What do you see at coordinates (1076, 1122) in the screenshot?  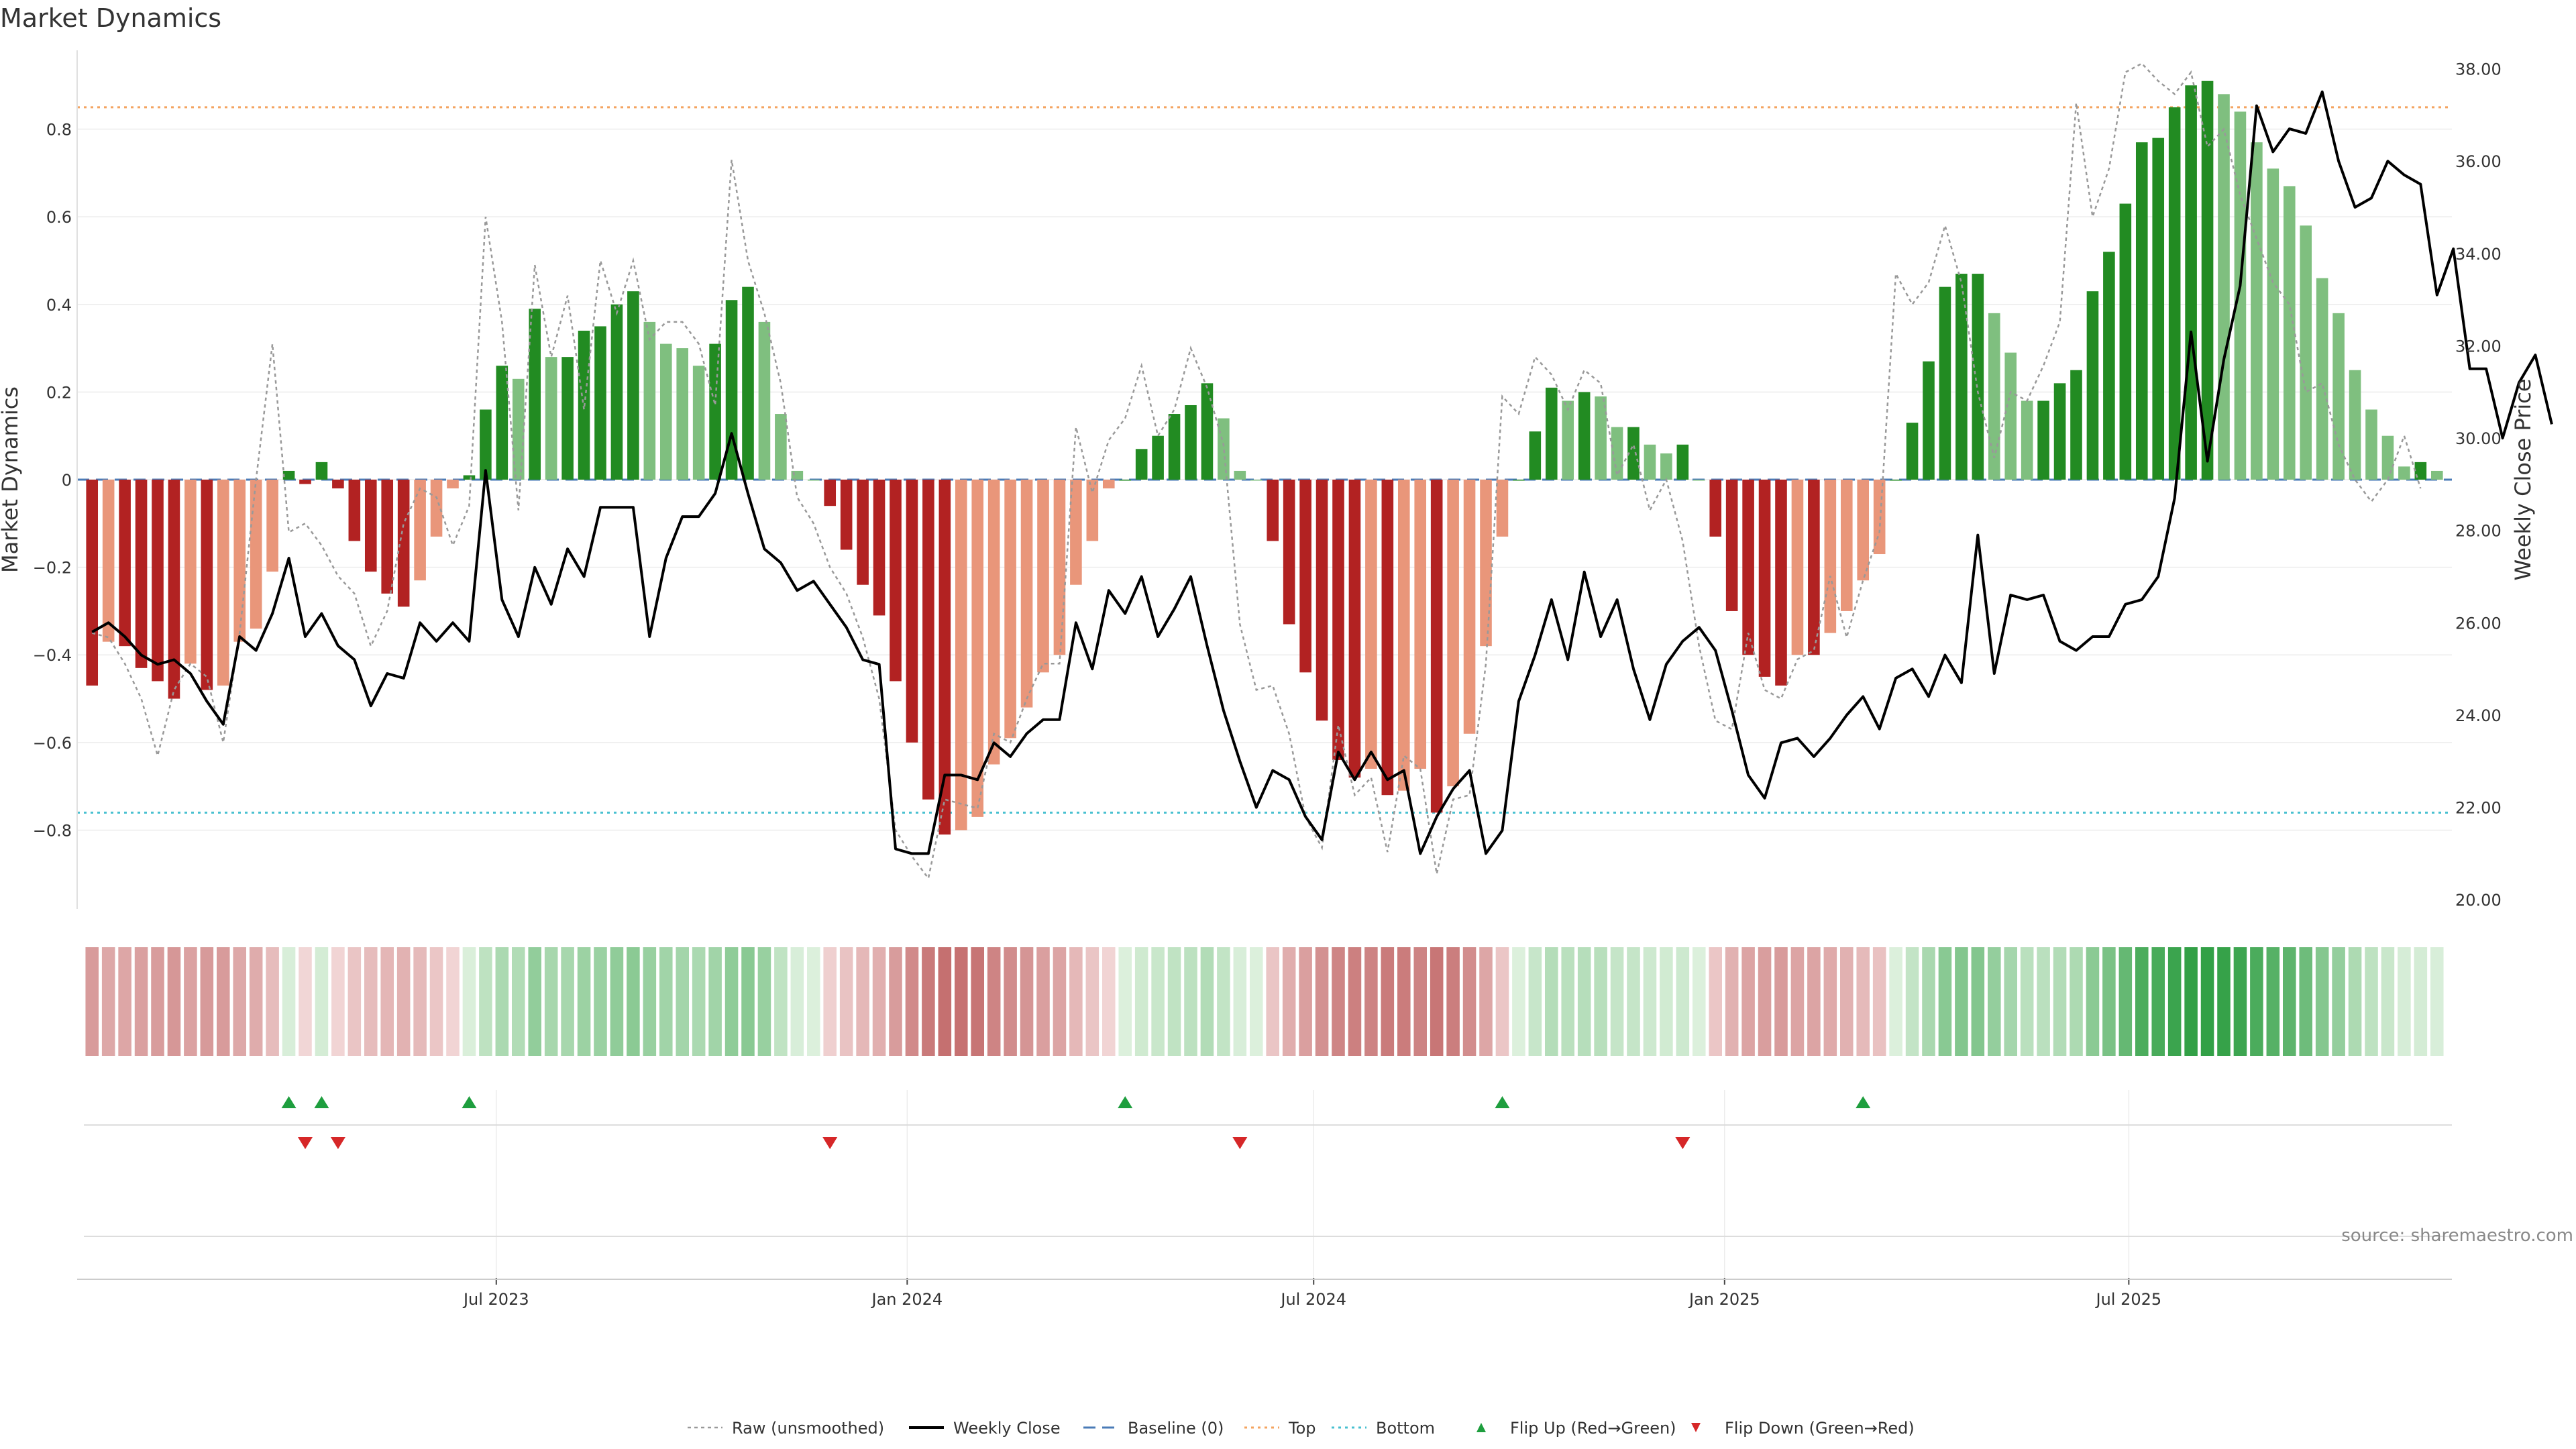 I see `flip-markers` at bounding box center [1076, 1122].